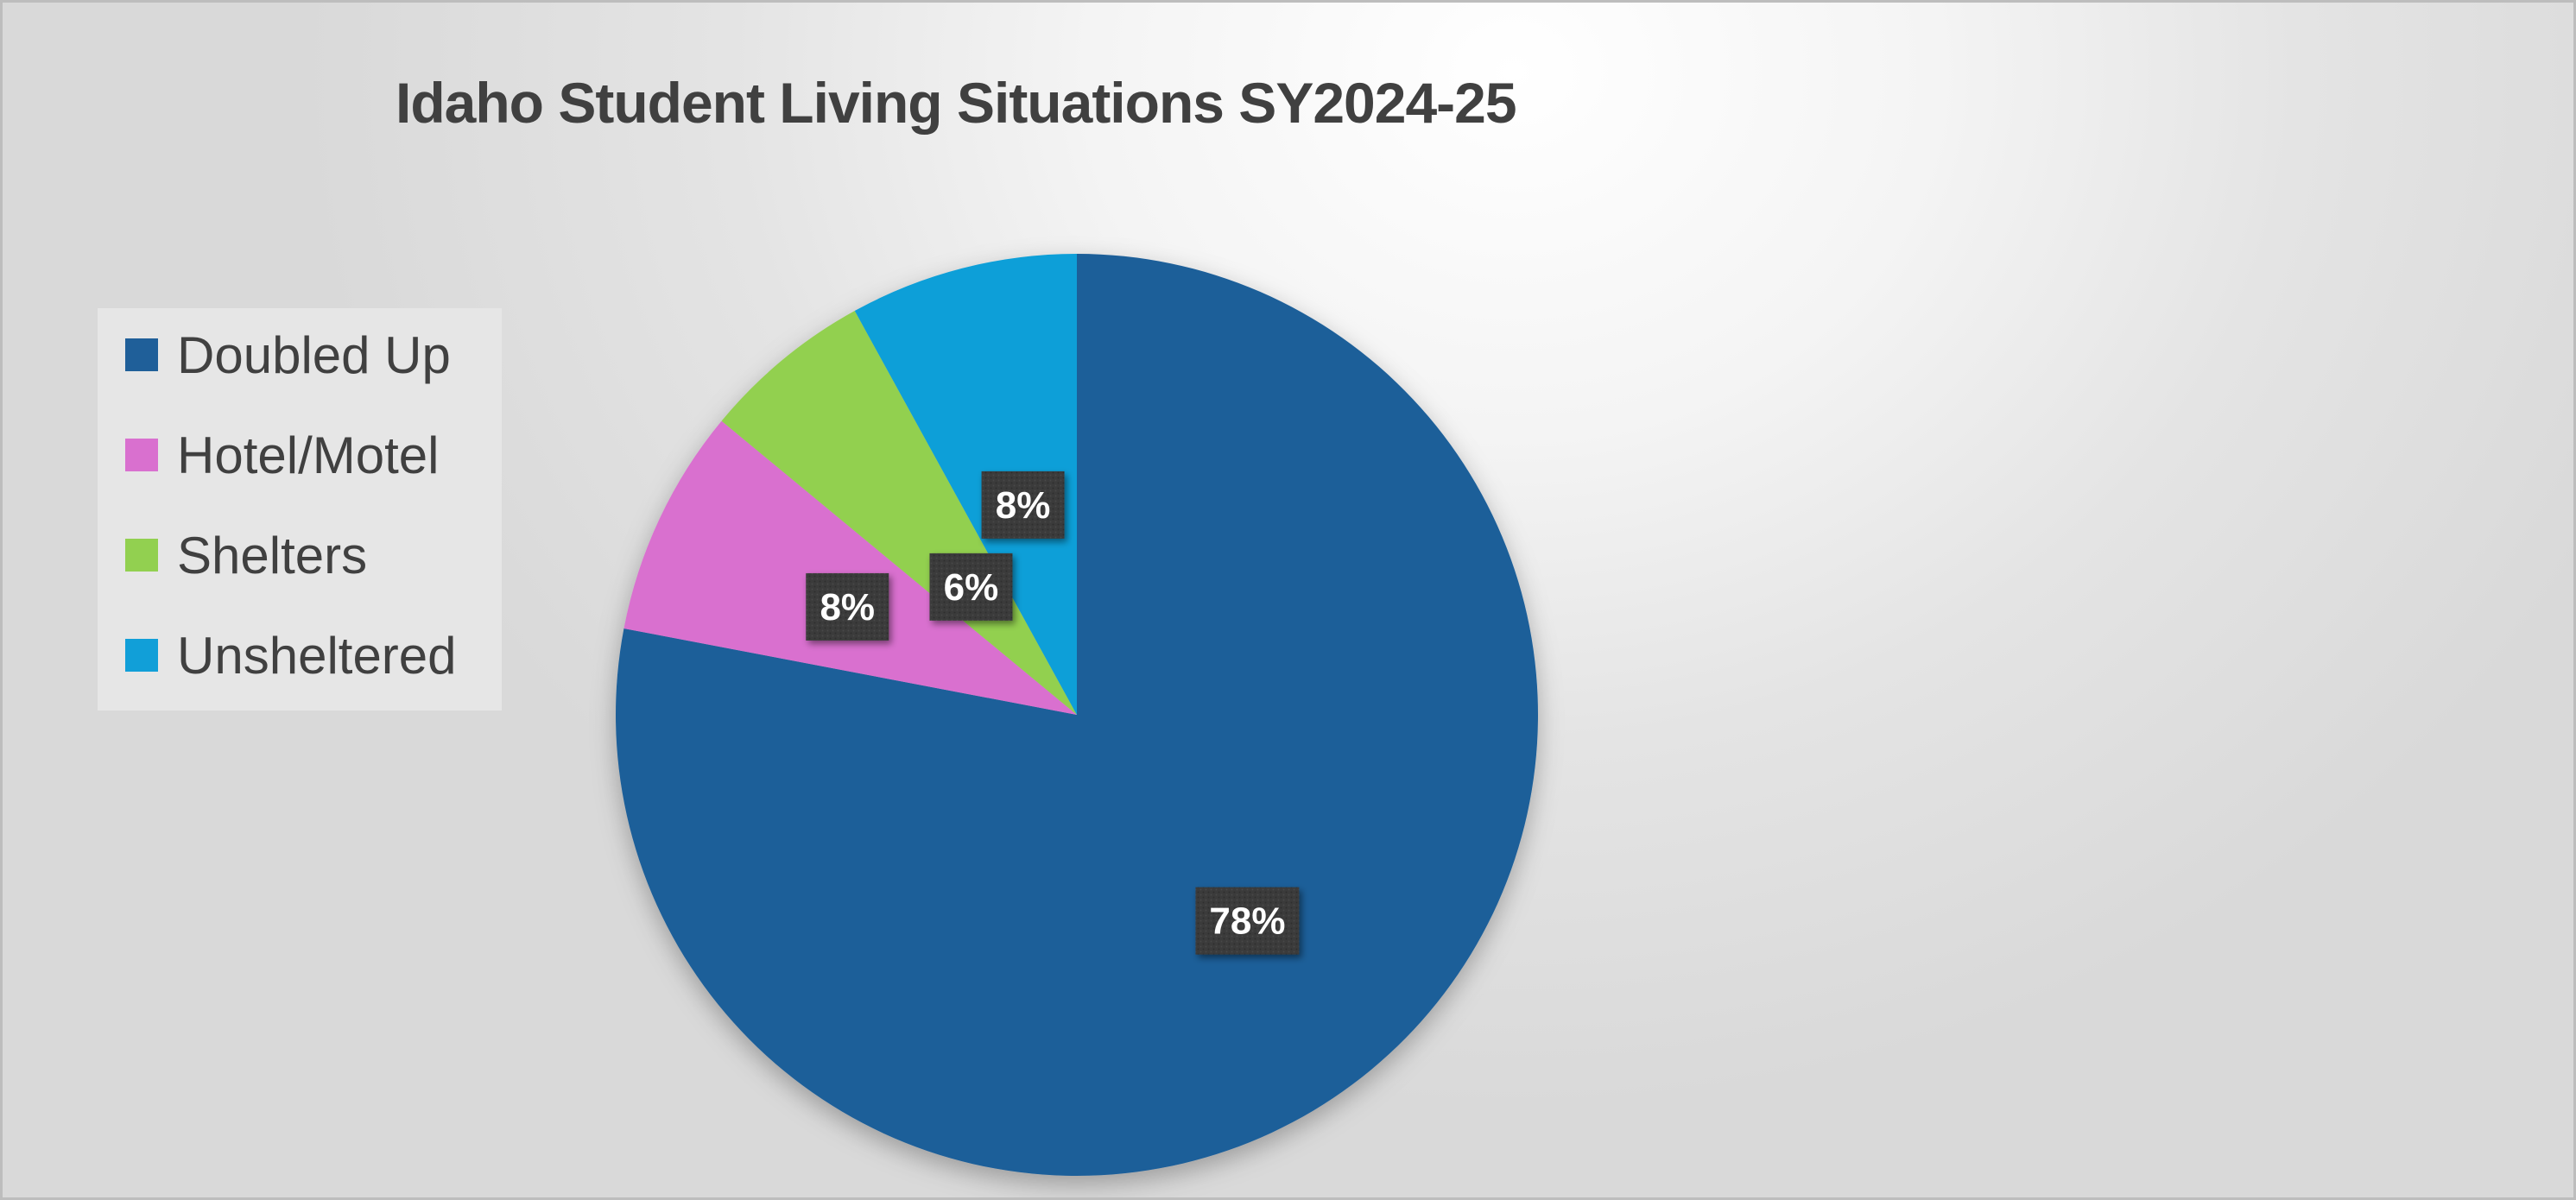 The image size is (2576, 1200). I want to click on data-label-hotel-motel: 8%, so click(847, 606).